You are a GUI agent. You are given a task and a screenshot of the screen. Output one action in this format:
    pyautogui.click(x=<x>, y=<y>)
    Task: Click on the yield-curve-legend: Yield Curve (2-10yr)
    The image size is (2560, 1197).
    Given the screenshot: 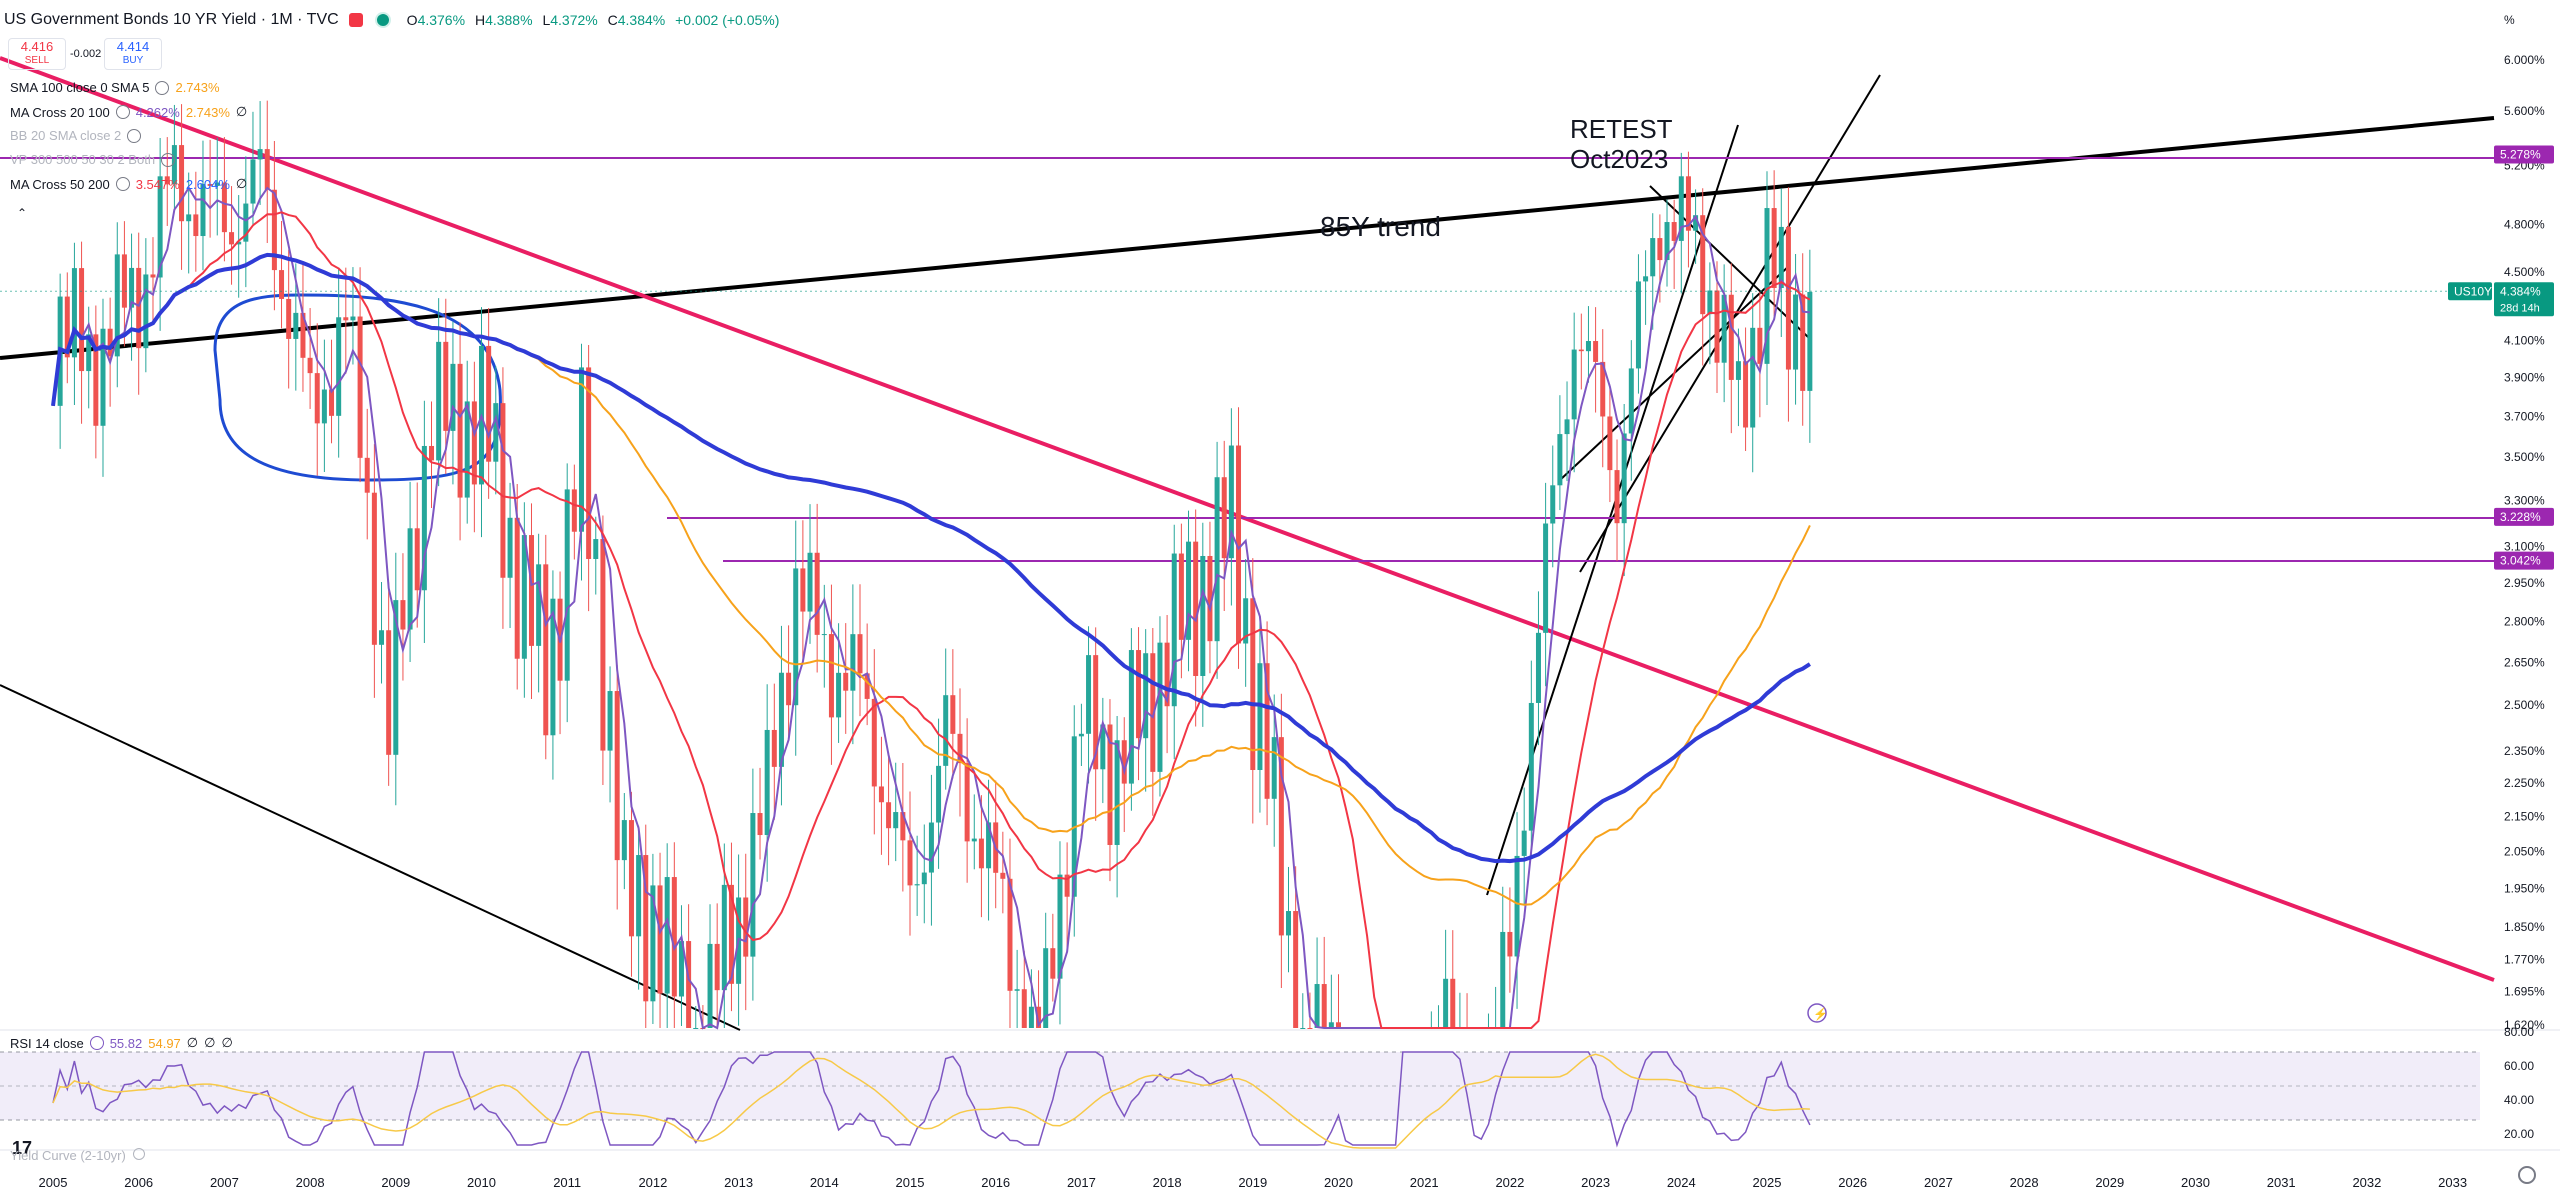 What is the action you would take?
    pyautogui.click(x=78, y=1155)
    